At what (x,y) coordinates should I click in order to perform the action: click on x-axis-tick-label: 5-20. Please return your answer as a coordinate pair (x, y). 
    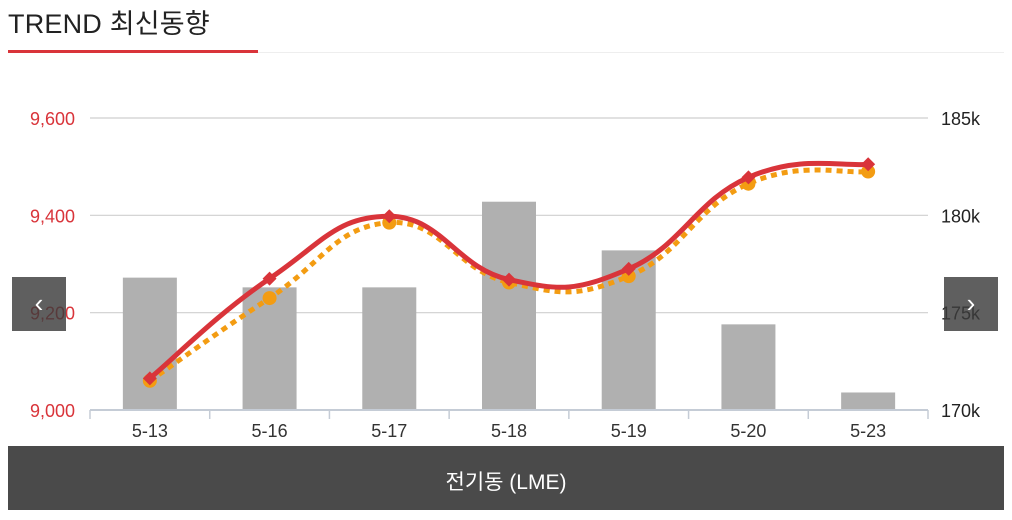
    Looking at the image, I should click on (748, 431).